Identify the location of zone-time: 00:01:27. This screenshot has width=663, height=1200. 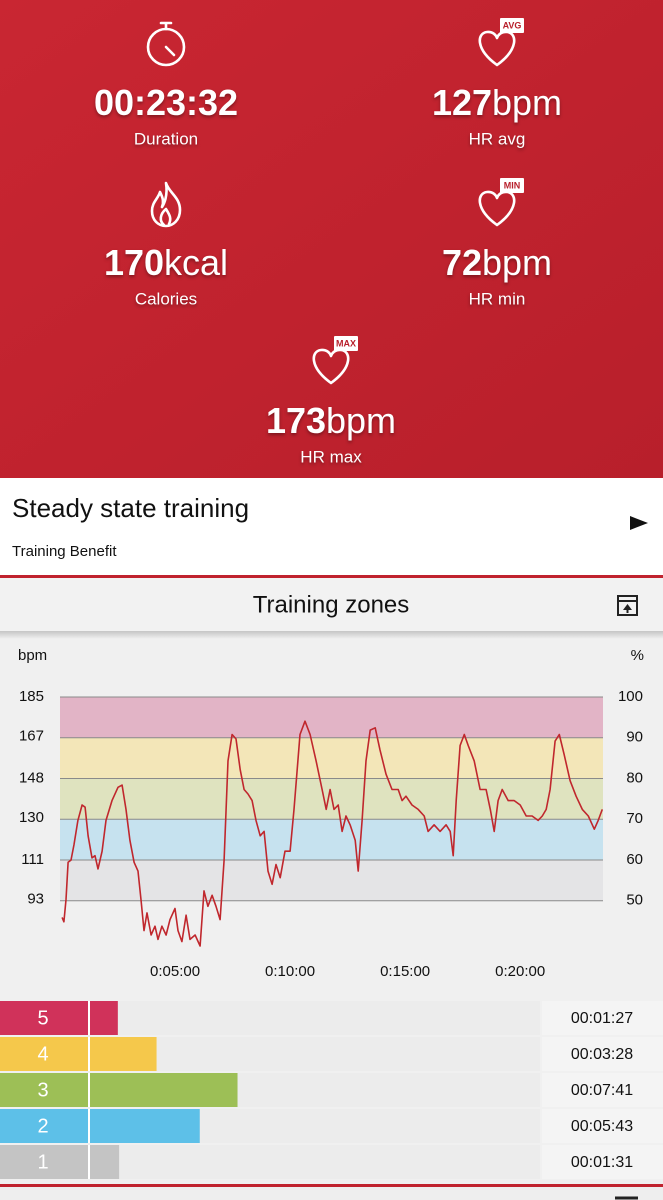
(602, 1018).